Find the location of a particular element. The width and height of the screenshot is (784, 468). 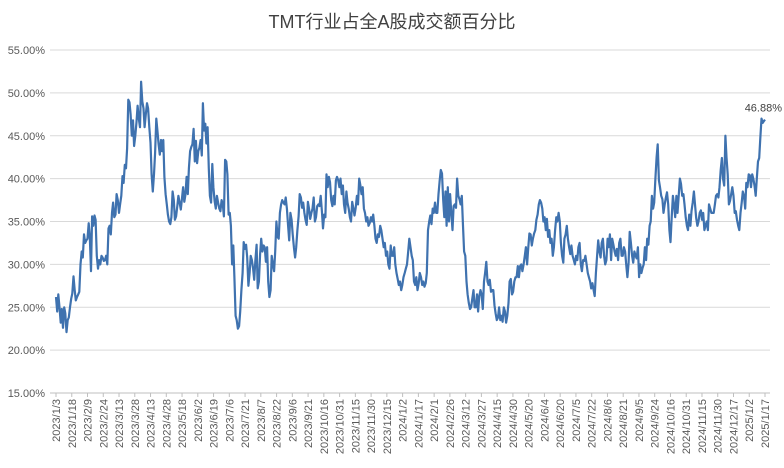

x-tick-label: 2024/12/17 is located at coordinates (734, 426).